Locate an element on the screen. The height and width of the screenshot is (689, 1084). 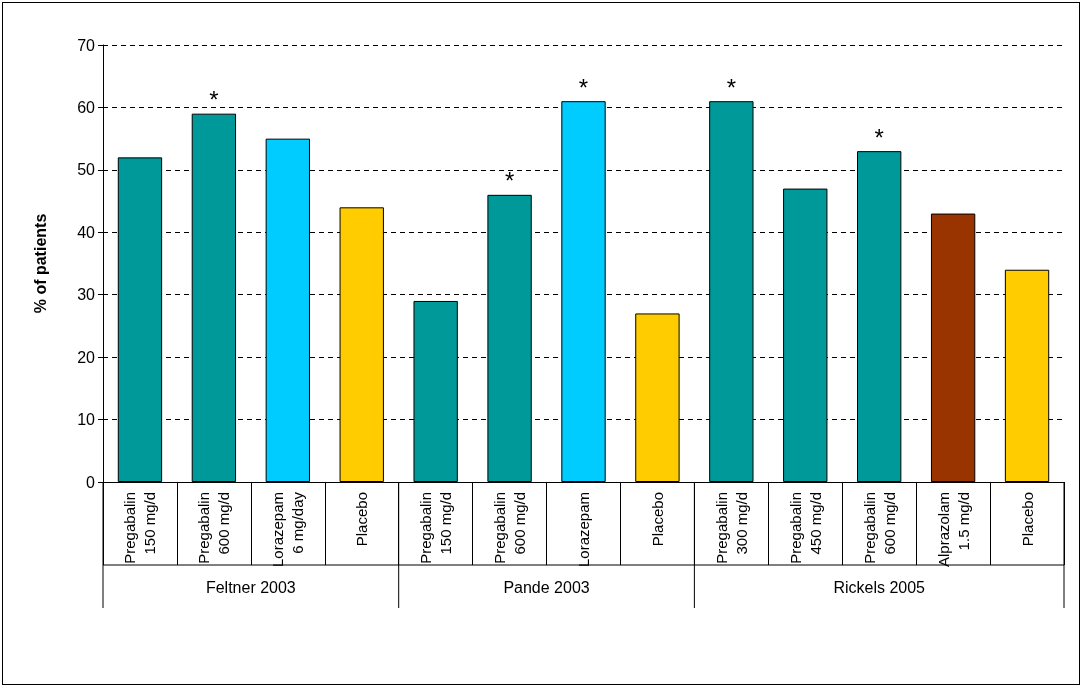
y-tick-label: 50 is located at coordinates (86, 170).